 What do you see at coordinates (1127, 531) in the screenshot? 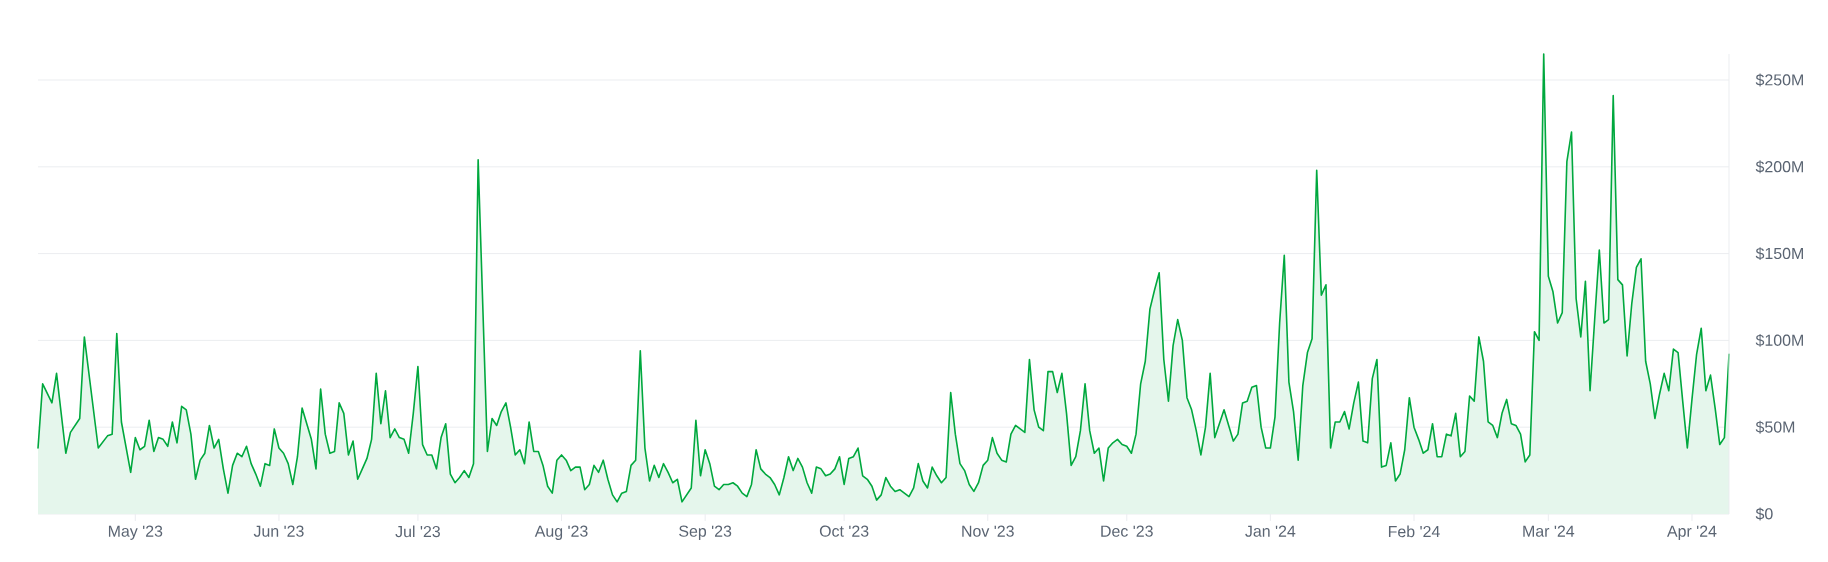
I see `x-tick-label: Dec '23` at bounding box center [1127, 531].